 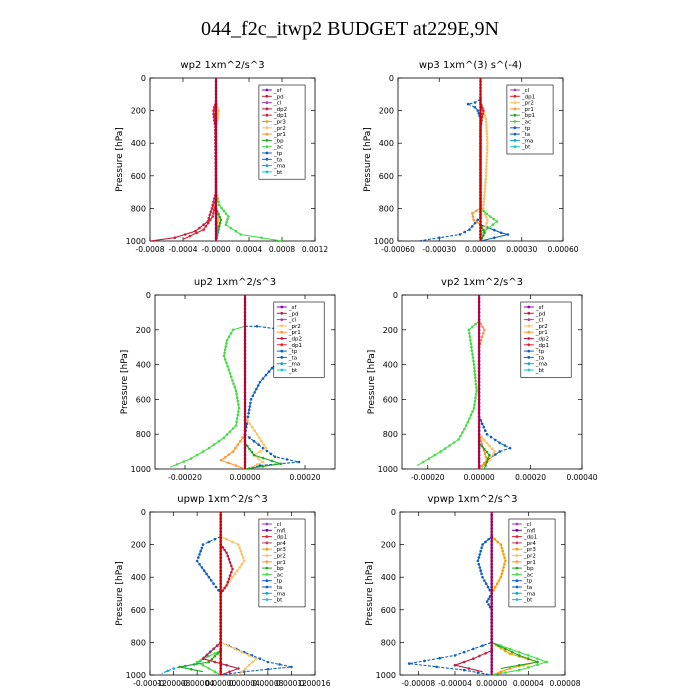 I want to click on series-group, so click(x=227, y=593).